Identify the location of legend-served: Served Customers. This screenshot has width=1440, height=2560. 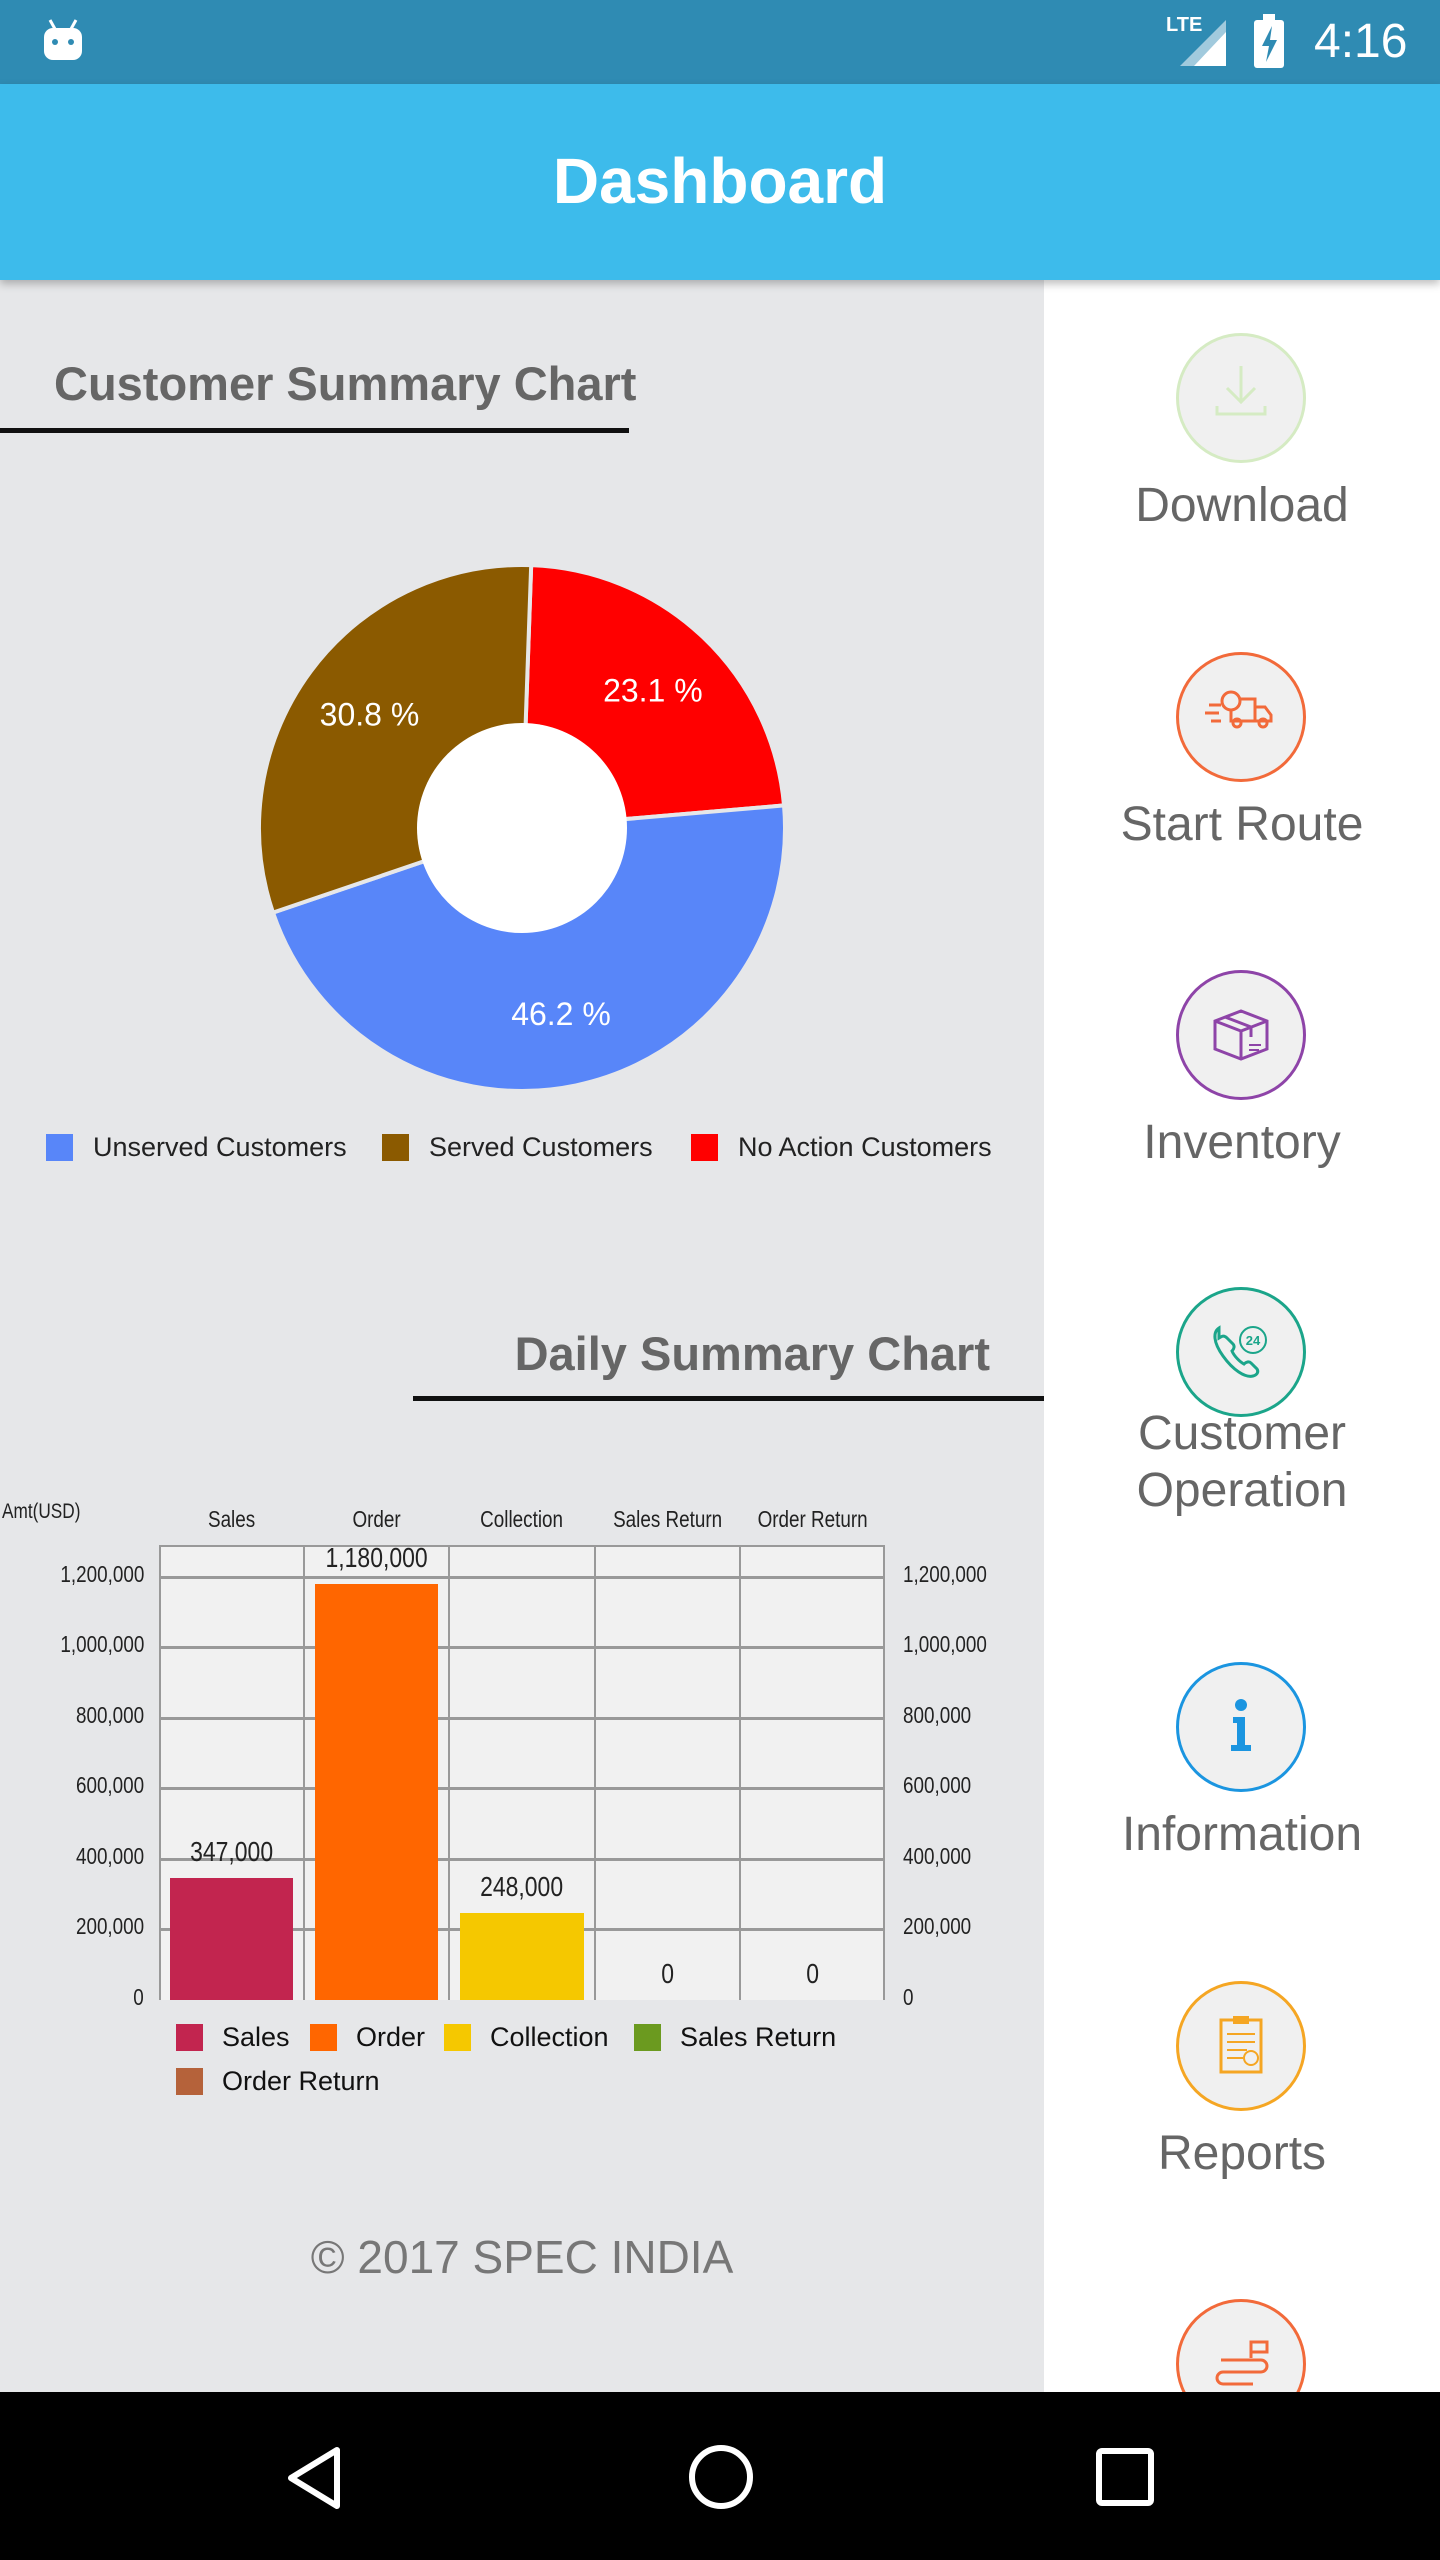
(517, 1147).